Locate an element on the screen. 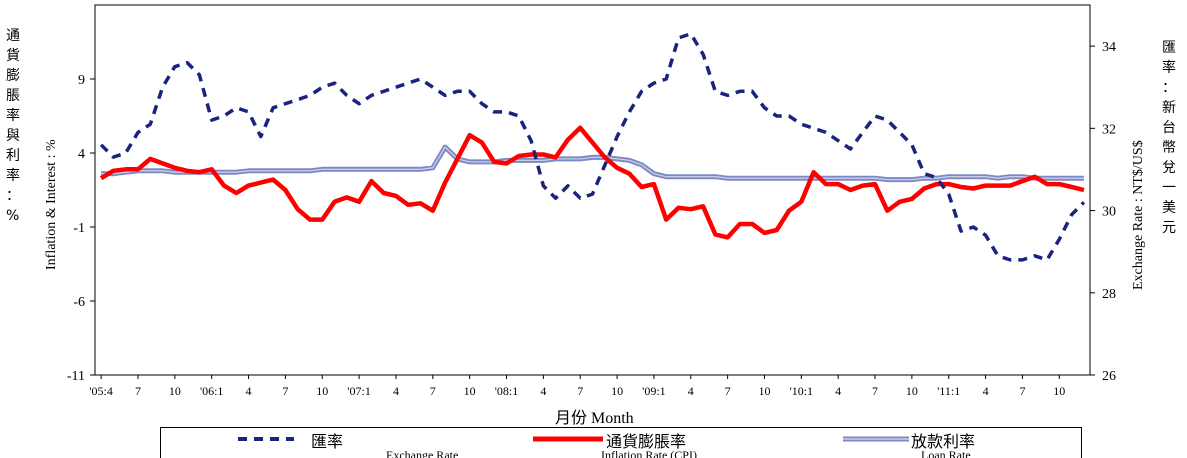 The width and height of the screenshot is (1187, 458). legend-item-inflation: 通貨膨脹率 Inflation Rate (CPI) is located at coordinates (614, 443).